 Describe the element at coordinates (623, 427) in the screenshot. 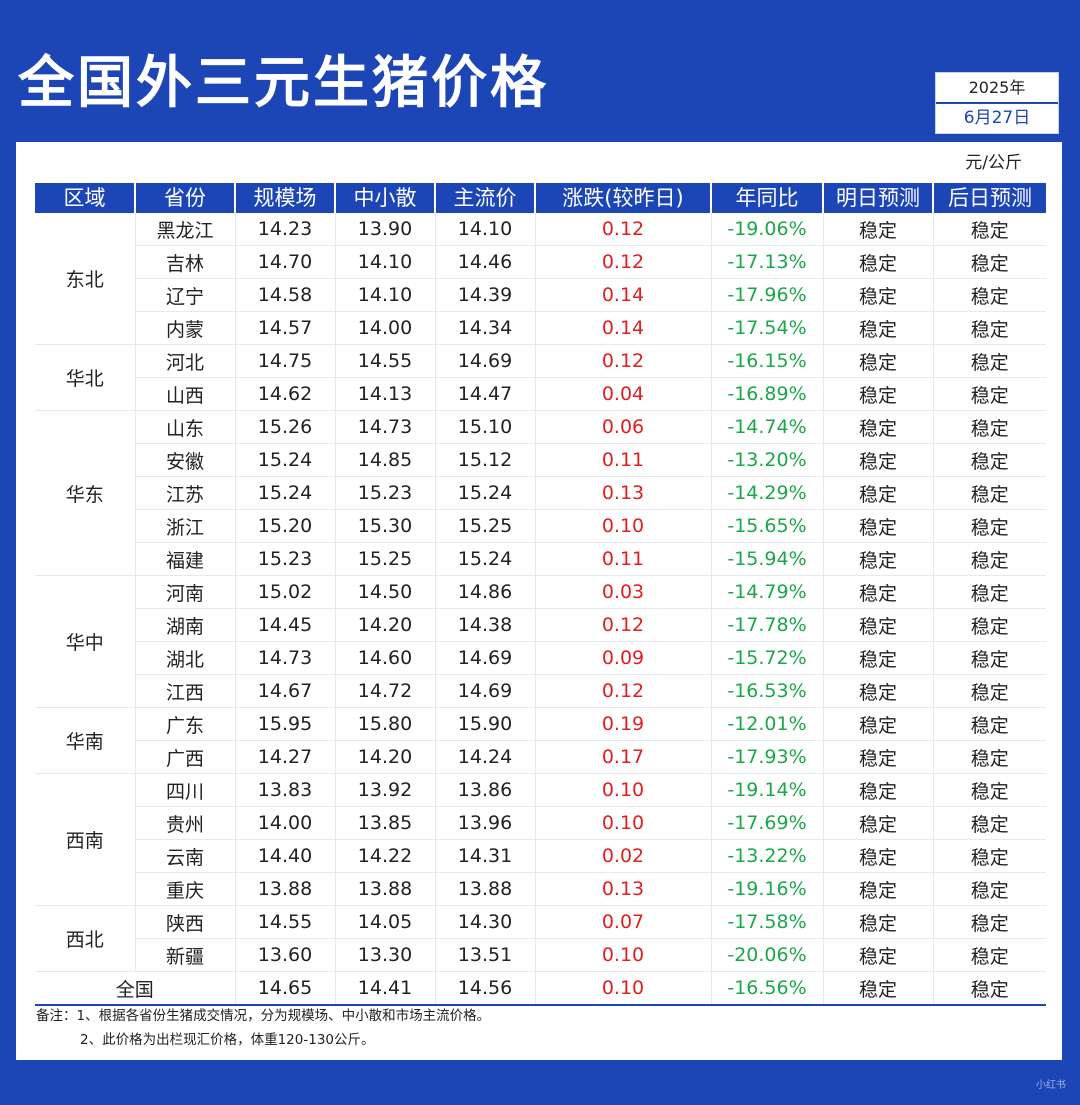

I see `change-cell: 0.06` at that location.